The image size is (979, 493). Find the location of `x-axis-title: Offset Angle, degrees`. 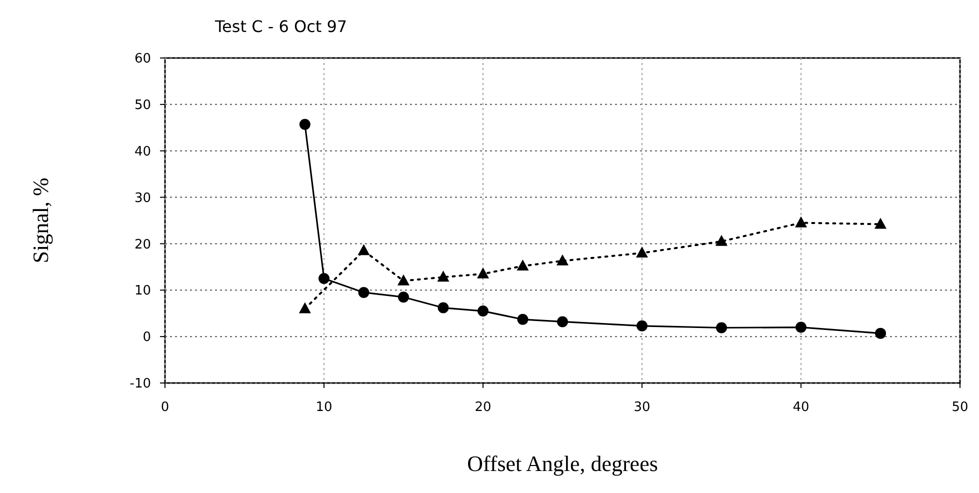

x-axis-title: Offset Angle, degrees is located at coordinates (562, 463).